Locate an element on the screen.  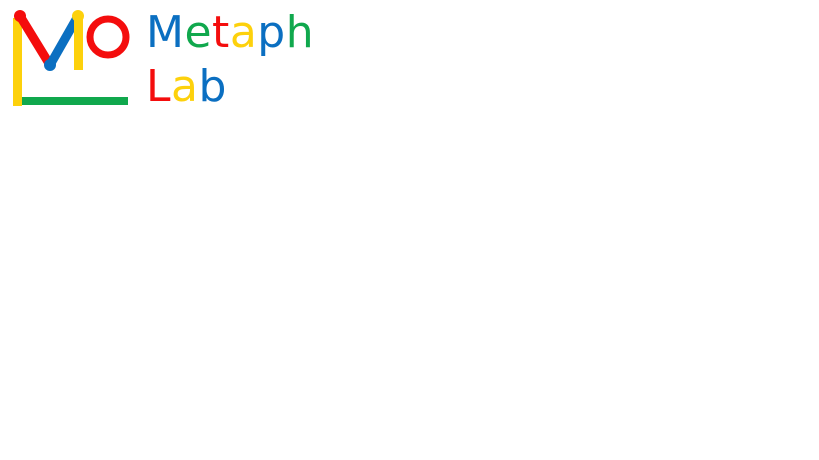
brand-line-1: Metaph is located at coordinates (230, 33).